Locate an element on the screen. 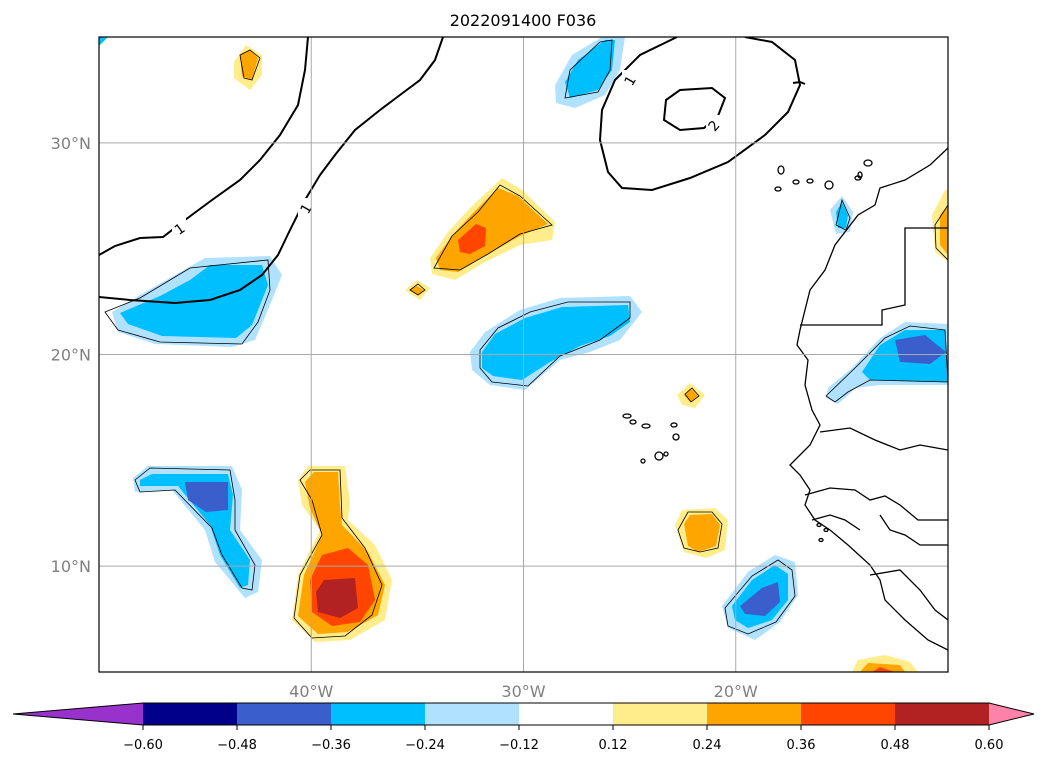  colorbar-tick-label: 0.36 is located at coordinates (801, 745).